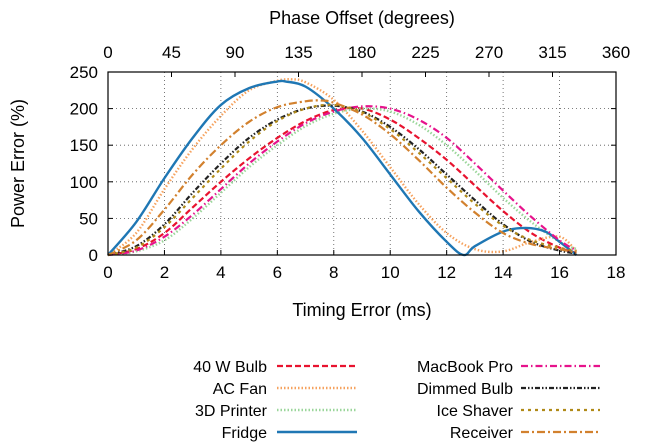  What do you see at coordinates (164, 272) in the screenshot?
I see `x-tick-label: 2` at bounding box center [164, 272].